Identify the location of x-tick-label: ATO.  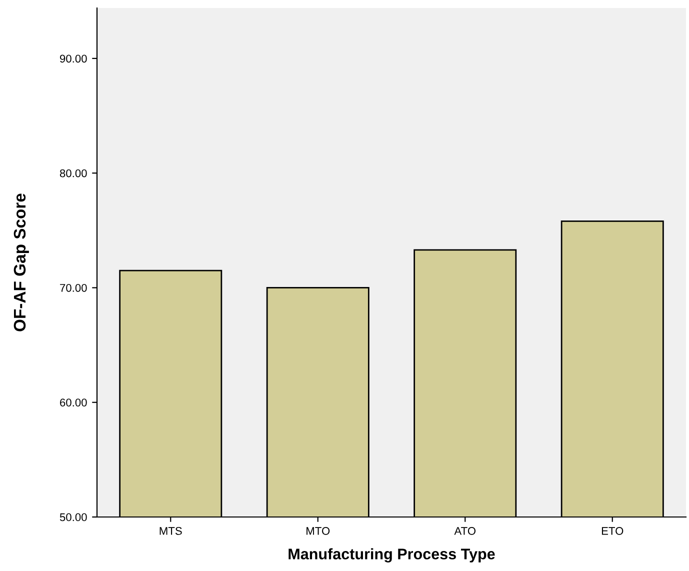
(465, 531).